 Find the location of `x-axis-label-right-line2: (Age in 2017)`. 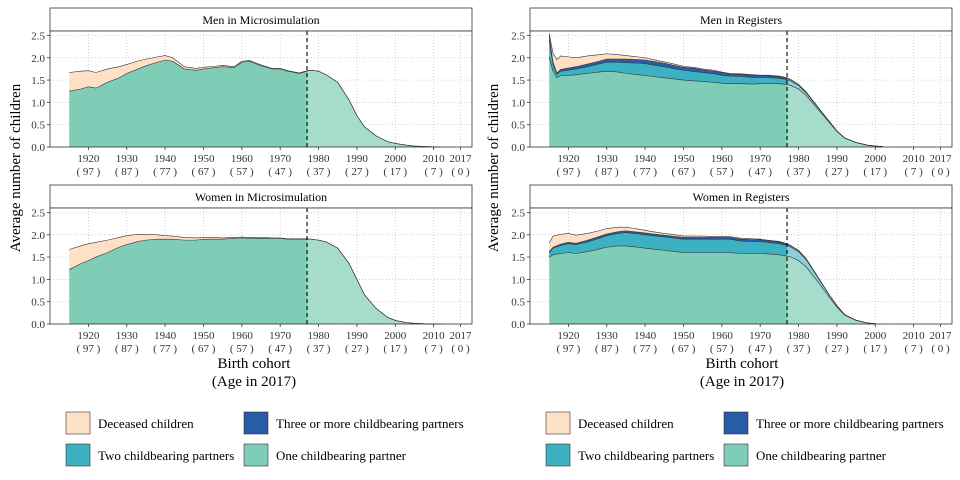

x-axis-label-right-line2: (Age in 2017) is located at coordinates (742, 382).